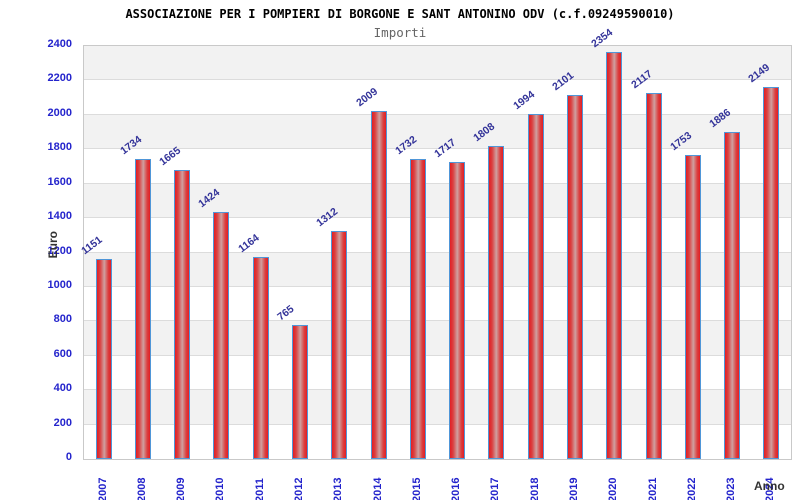 This screenshot has width=800, height=500. What do you see at coordinates (59, 147) in the screenshot?
I see `y-tick-label: 1800` at bounding box center [59, 147].